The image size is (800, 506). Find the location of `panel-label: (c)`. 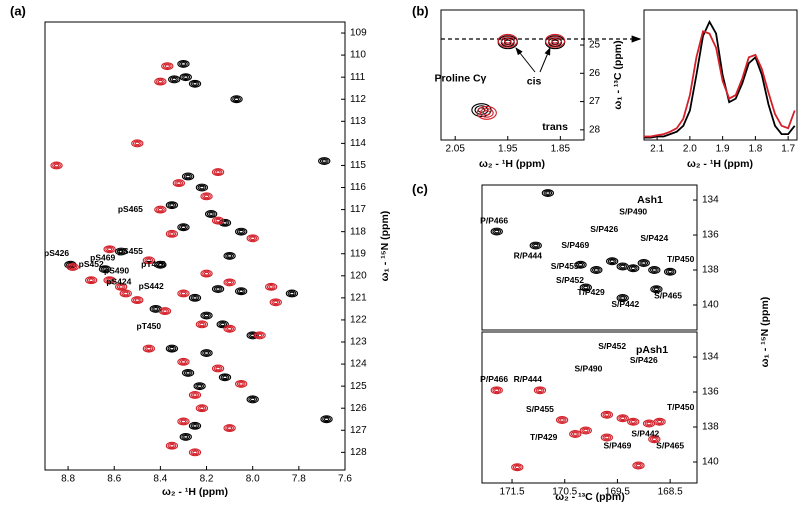

panel-label: (c) is located at coordinates (420, 188).